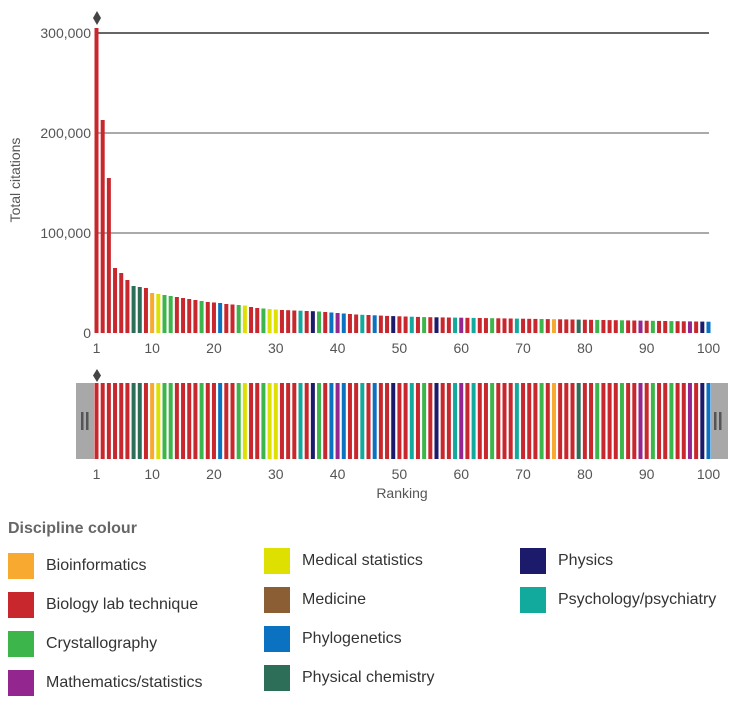 The image size is (741, 708). What do you see at coordinates (77, 566) in the screenshot?
I see `legend-item: Bioinformatics` at bounding box center [77, 566].